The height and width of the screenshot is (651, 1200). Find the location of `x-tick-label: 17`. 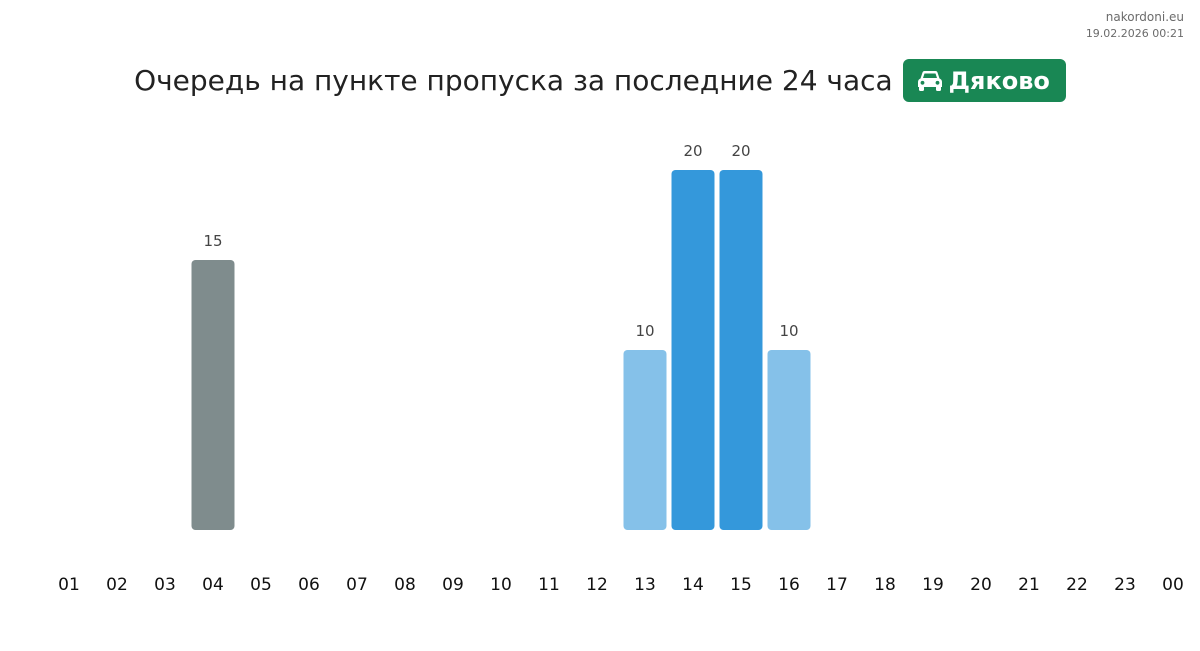

x-tick-label: 17 is located at coordinates (837, 585).